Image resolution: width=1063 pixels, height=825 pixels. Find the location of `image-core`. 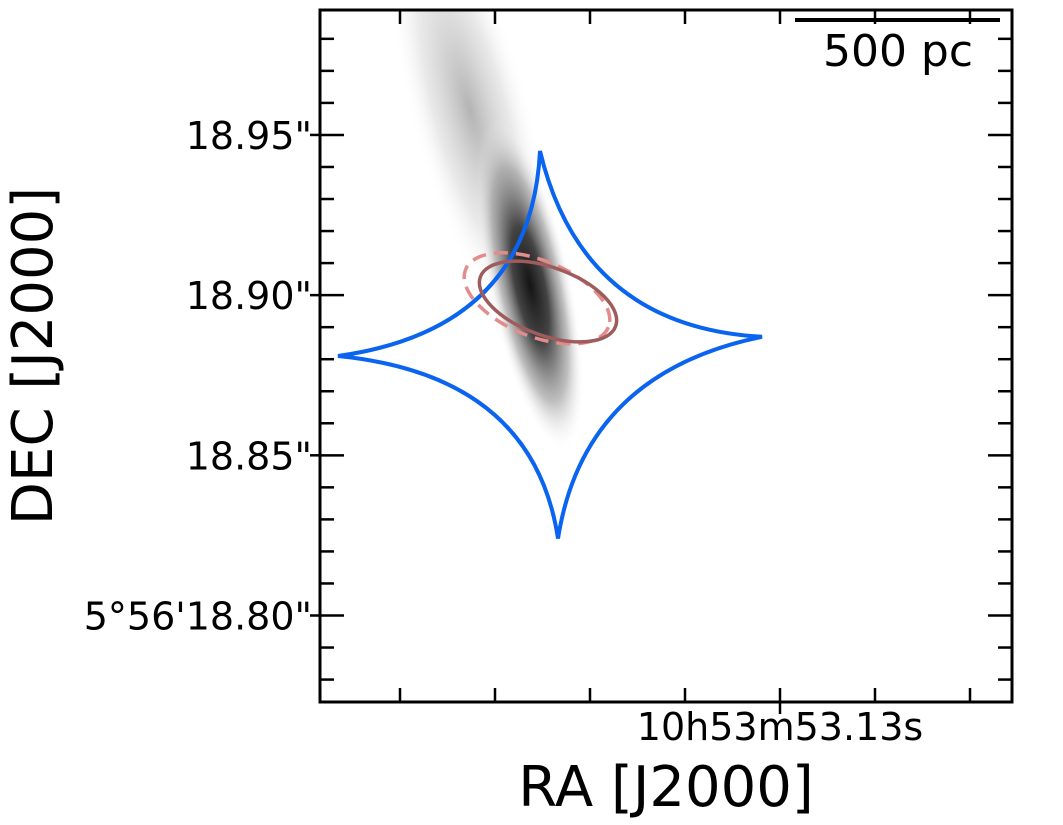

image-core is located at coordinates (530, 285).